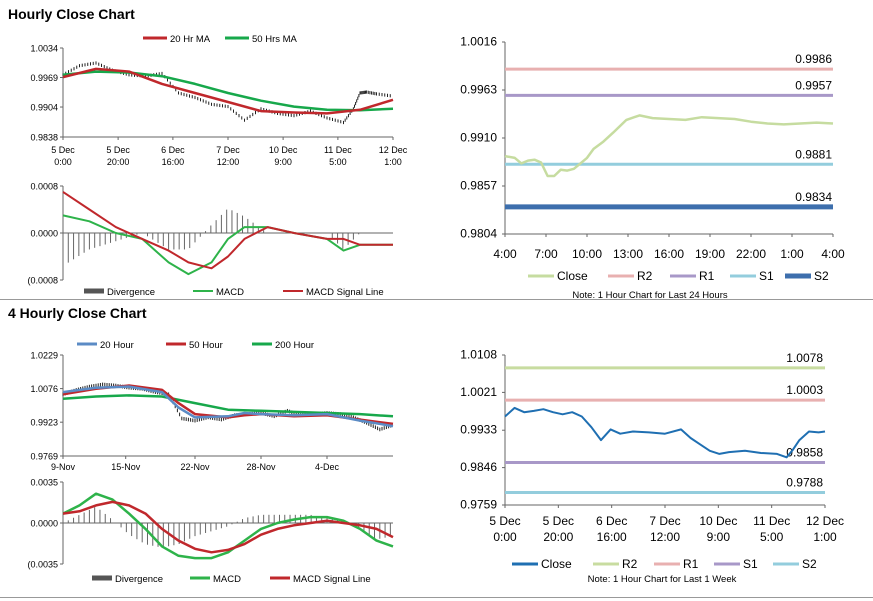 The height and width of the screenshot is (601, 873). Describe the element at coordinates (42, 565) in the screenshot. I see `four-hourly-macd-y-tick-label: (0.0035` at that location.